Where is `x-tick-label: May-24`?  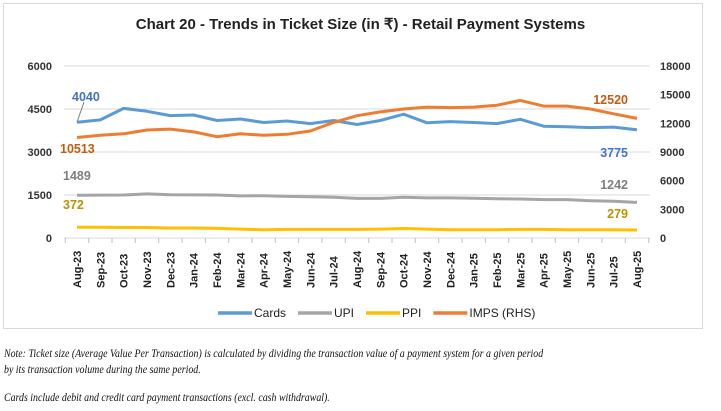
x-tick-label: May-24 is located at coordinates (288, 269).